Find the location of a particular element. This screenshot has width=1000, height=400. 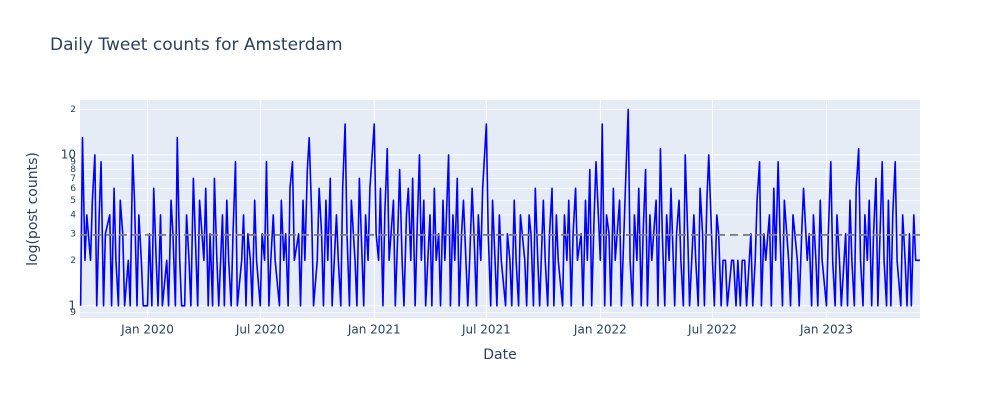

x-tick-label: Jul 2022 is located at coordinates (712, 330).